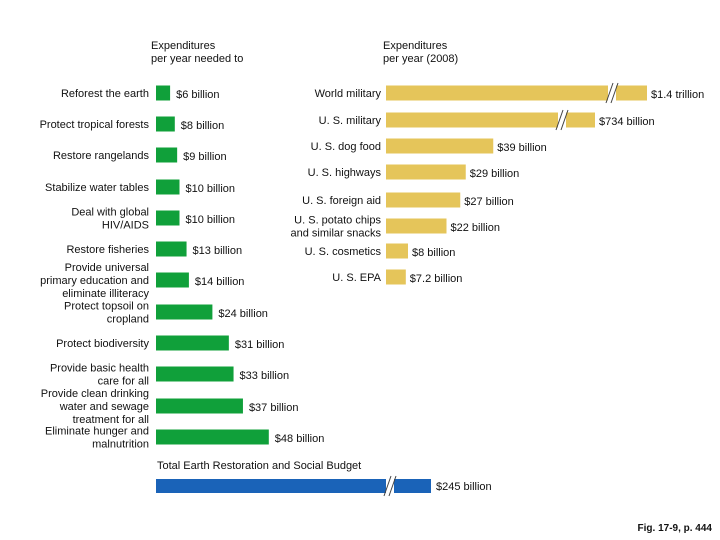 This screenshot has height=540, width=720. I want to click on right-header-line1: Expenditures, so click(415, 46).